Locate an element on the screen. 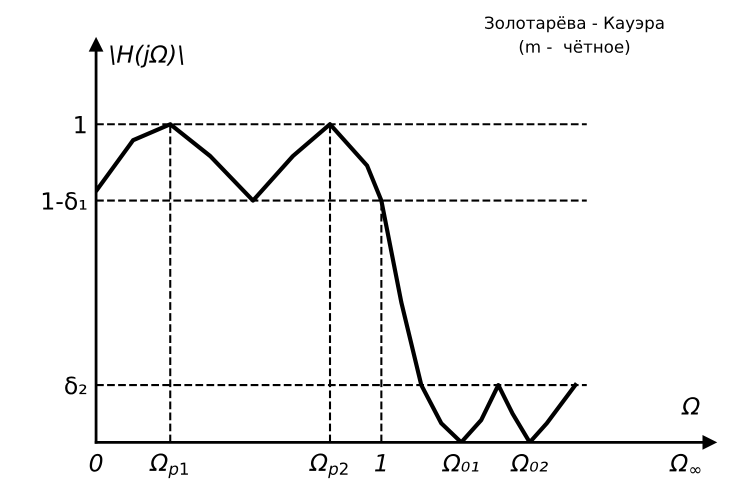  x-tick-label: 1 is located at coordinates (380, 463).